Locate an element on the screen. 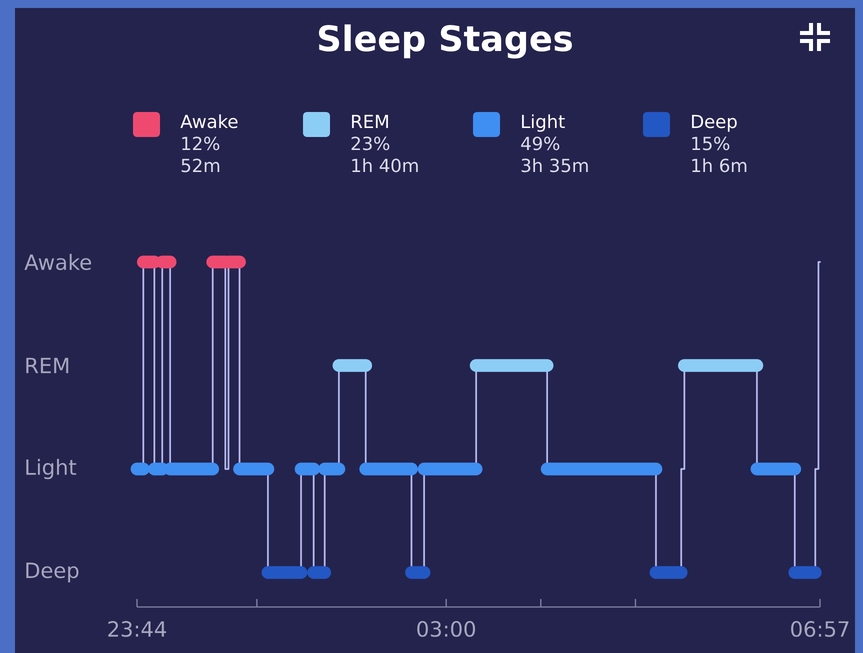 The height and width of the screenshot is (653, 863). text: REM is located at coordinates (47, 366).